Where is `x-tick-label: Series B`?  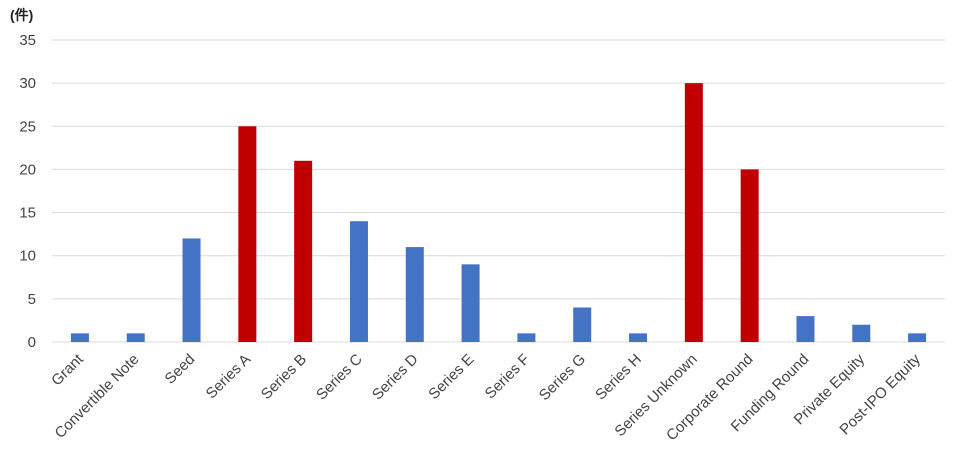
x-tick-label: Series B is located at coordinates (284, 377).